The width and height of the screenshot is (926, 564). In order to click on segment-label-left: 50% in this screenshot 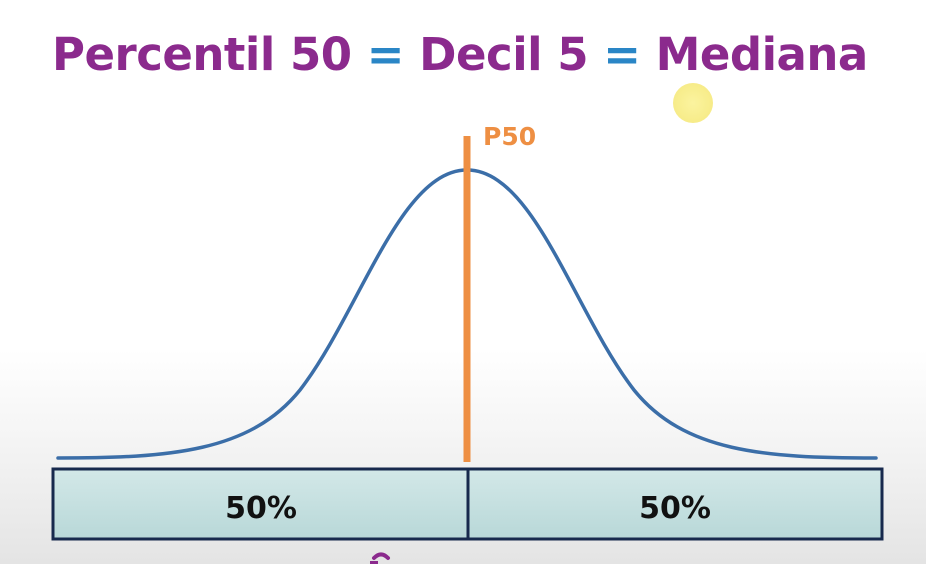, I will do `click(261, 508)`.